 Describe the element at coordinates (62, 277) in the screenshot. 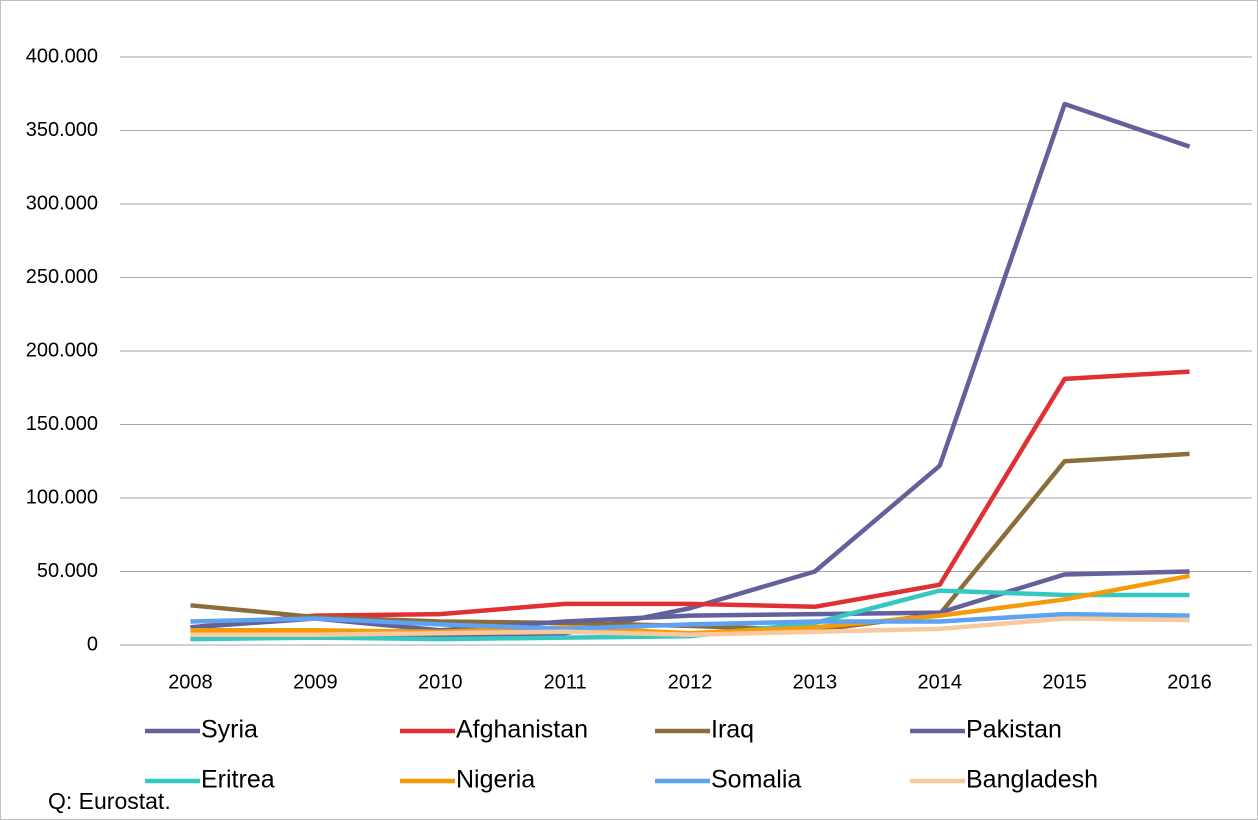

I see `y-tick-label: 250.000` at that location.